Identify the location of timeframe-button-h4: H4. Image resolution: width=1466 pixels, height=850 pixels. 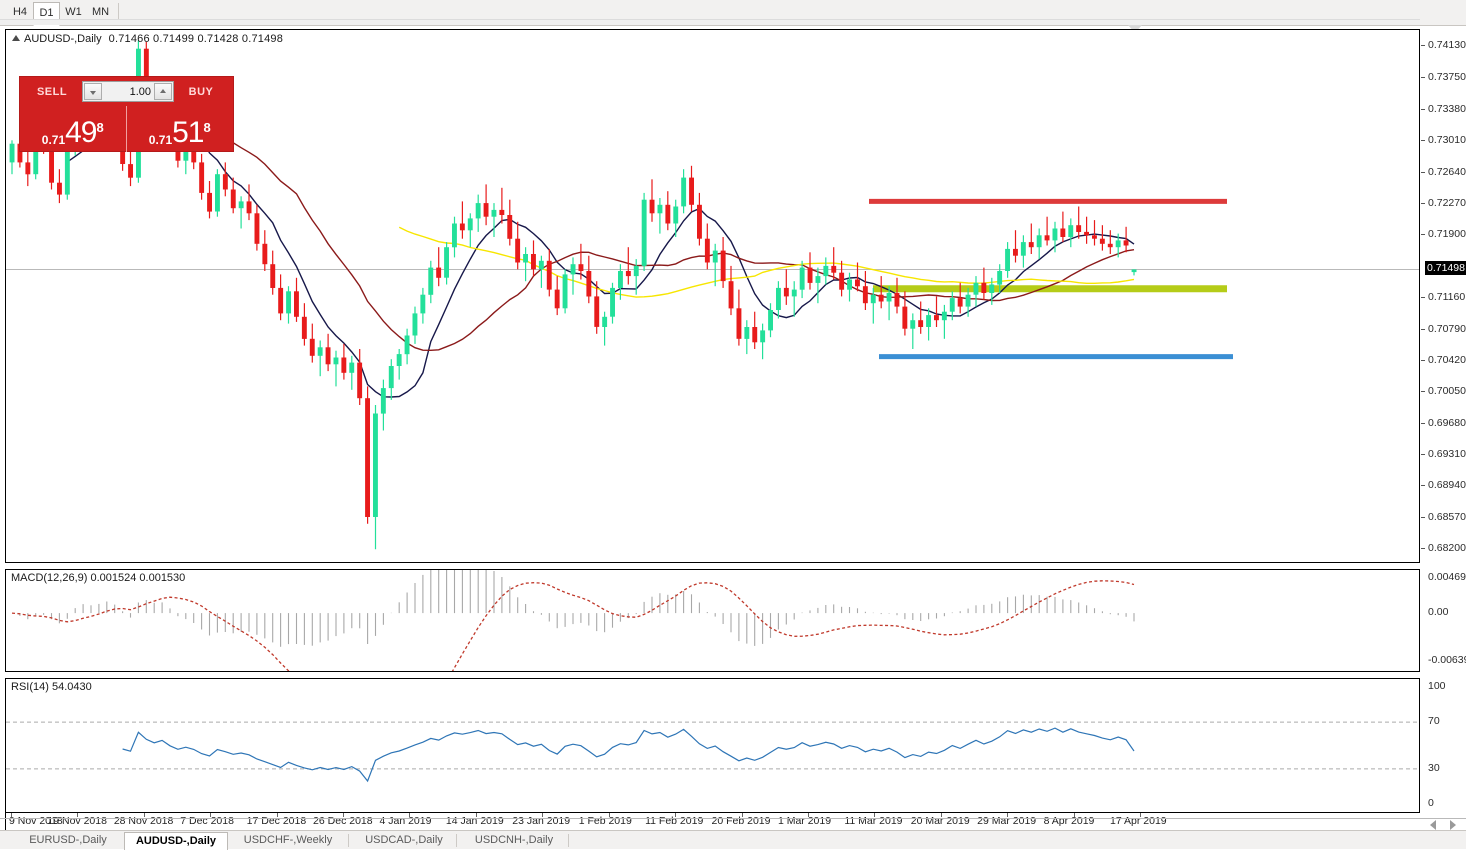
(20, 12).